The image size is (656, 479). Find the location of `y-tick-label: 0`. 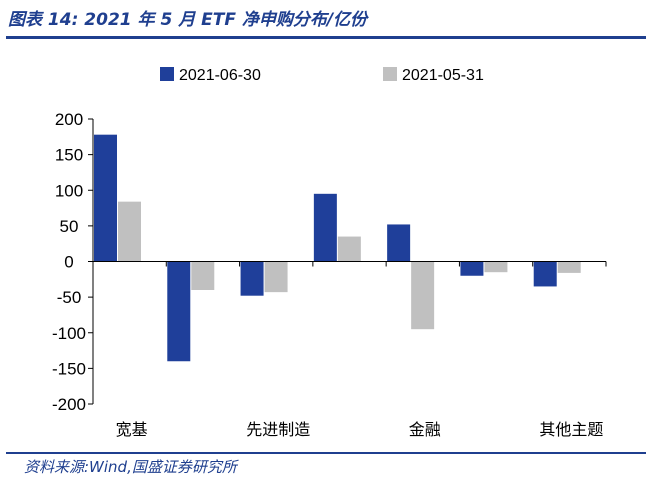

y-tick-label: 0 is located at coordinates (68, 262).